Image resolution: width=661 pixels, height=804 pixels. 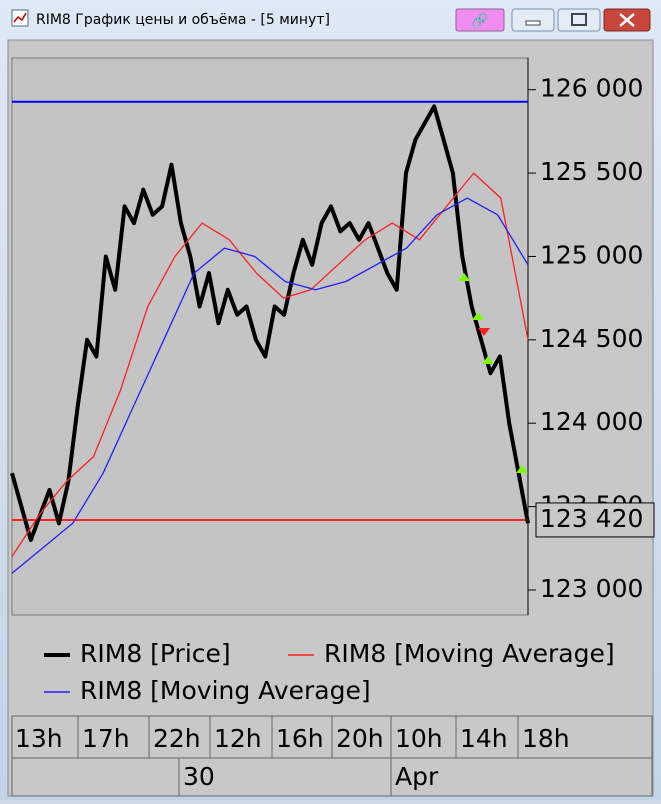 I want to click on hour-label: 13h, so click(x=39, y=738).